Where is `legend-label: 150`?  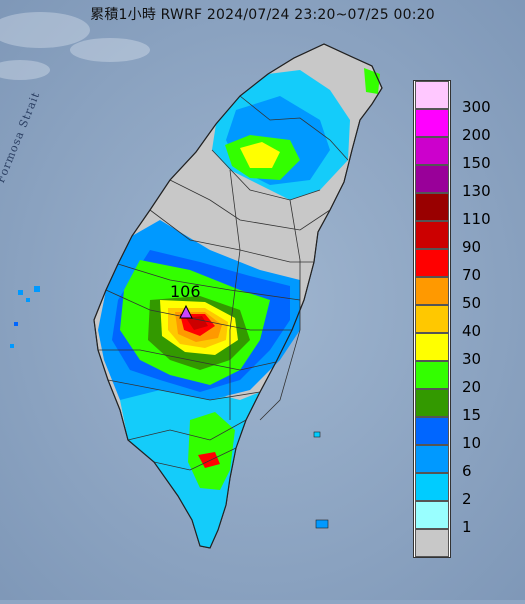 legend-label: 150 is located at coordinates (476, 163).